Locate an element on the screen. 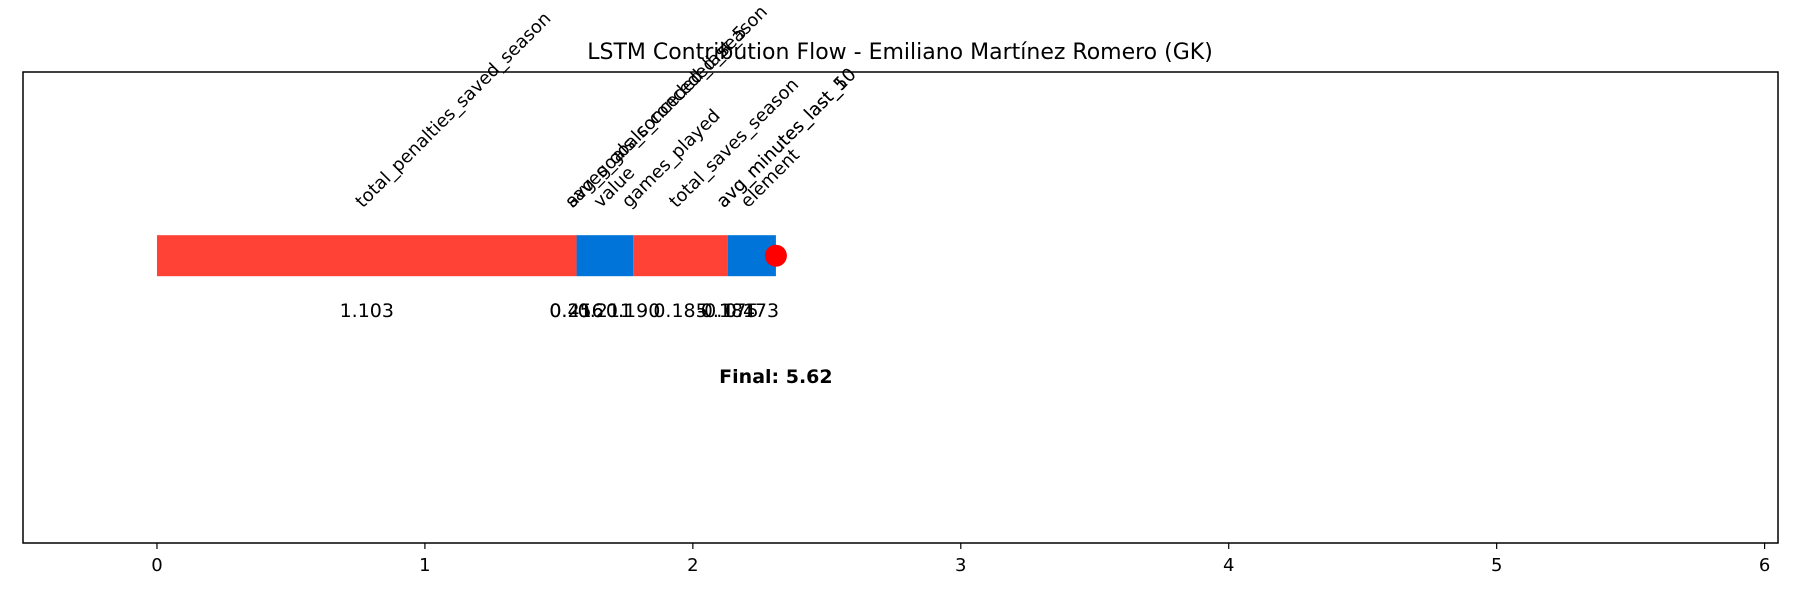 The width and height of the screenshot is (1800, 600). value-label: 0.185 is located at coordinates (680, 311).